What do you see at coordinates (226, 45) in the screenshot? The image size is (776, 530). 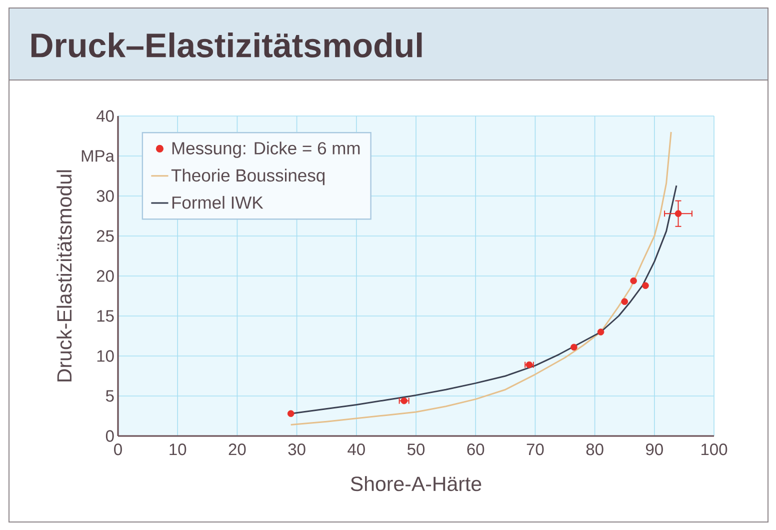 I see `chart-title: Druck–Elastizitätsmodul` at bounding box center [226, 45].